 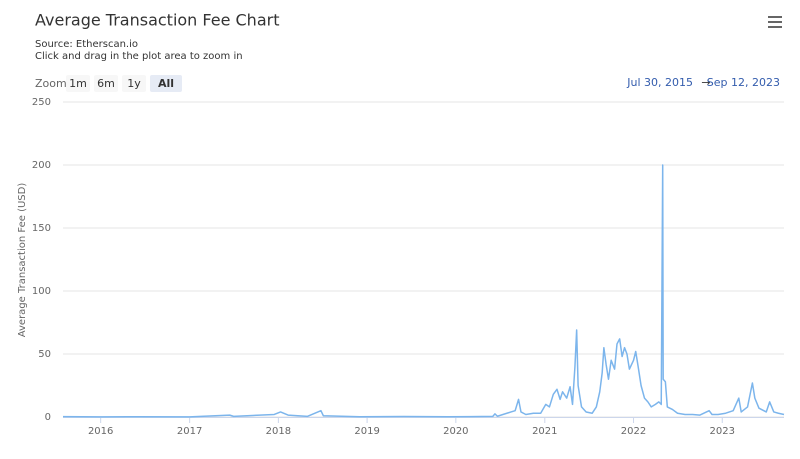 I want to click on y-tick-label: 250, so click(x=41, y=102).